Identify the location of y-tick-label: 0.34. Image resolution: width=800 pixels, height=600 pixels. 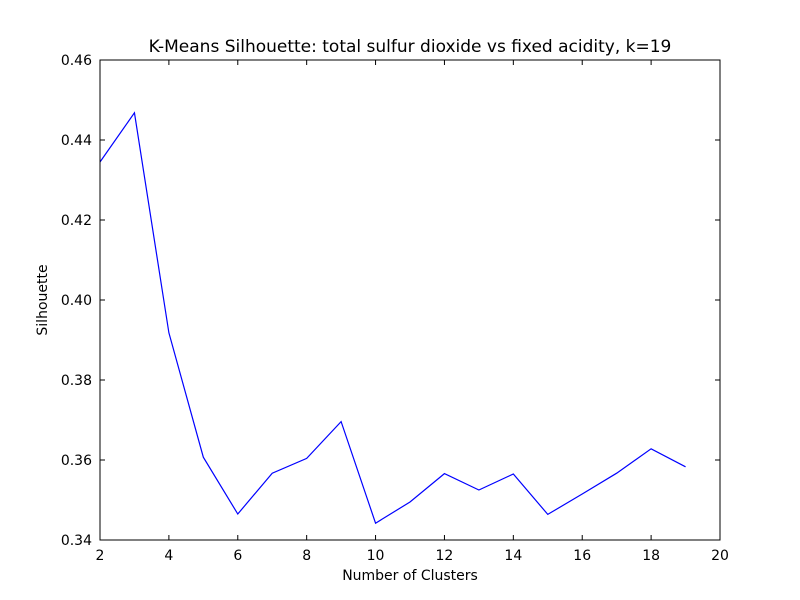
(76, 541).